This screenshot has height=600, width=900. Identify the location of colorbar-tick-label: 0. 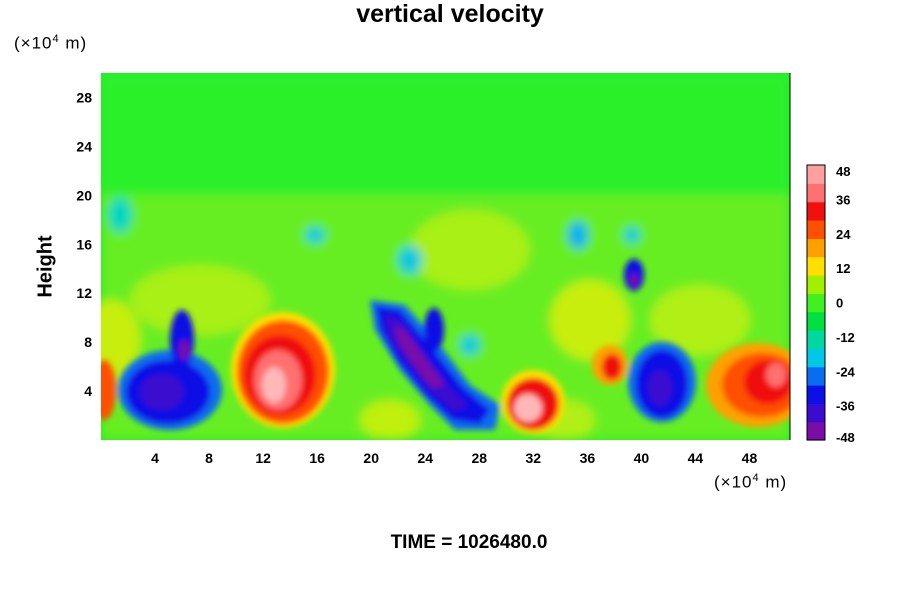
(839, 303).